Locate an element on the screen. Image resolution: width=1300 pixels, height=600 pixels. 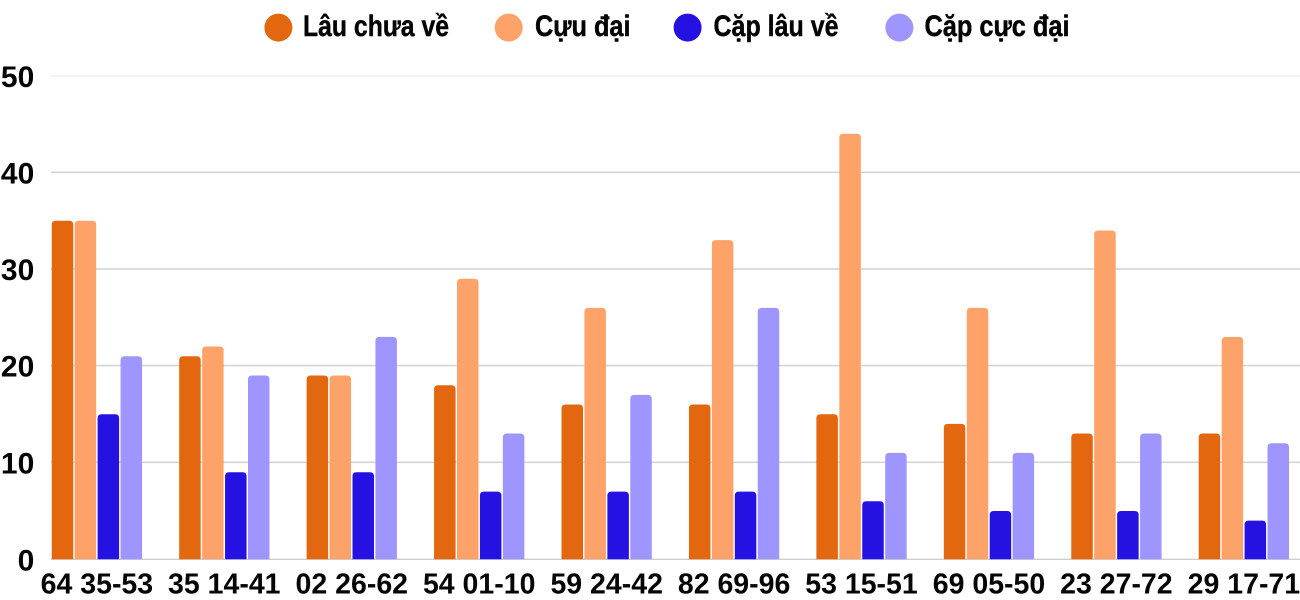
svg-text: 53 15-51 is located at coordinates (861, 584).